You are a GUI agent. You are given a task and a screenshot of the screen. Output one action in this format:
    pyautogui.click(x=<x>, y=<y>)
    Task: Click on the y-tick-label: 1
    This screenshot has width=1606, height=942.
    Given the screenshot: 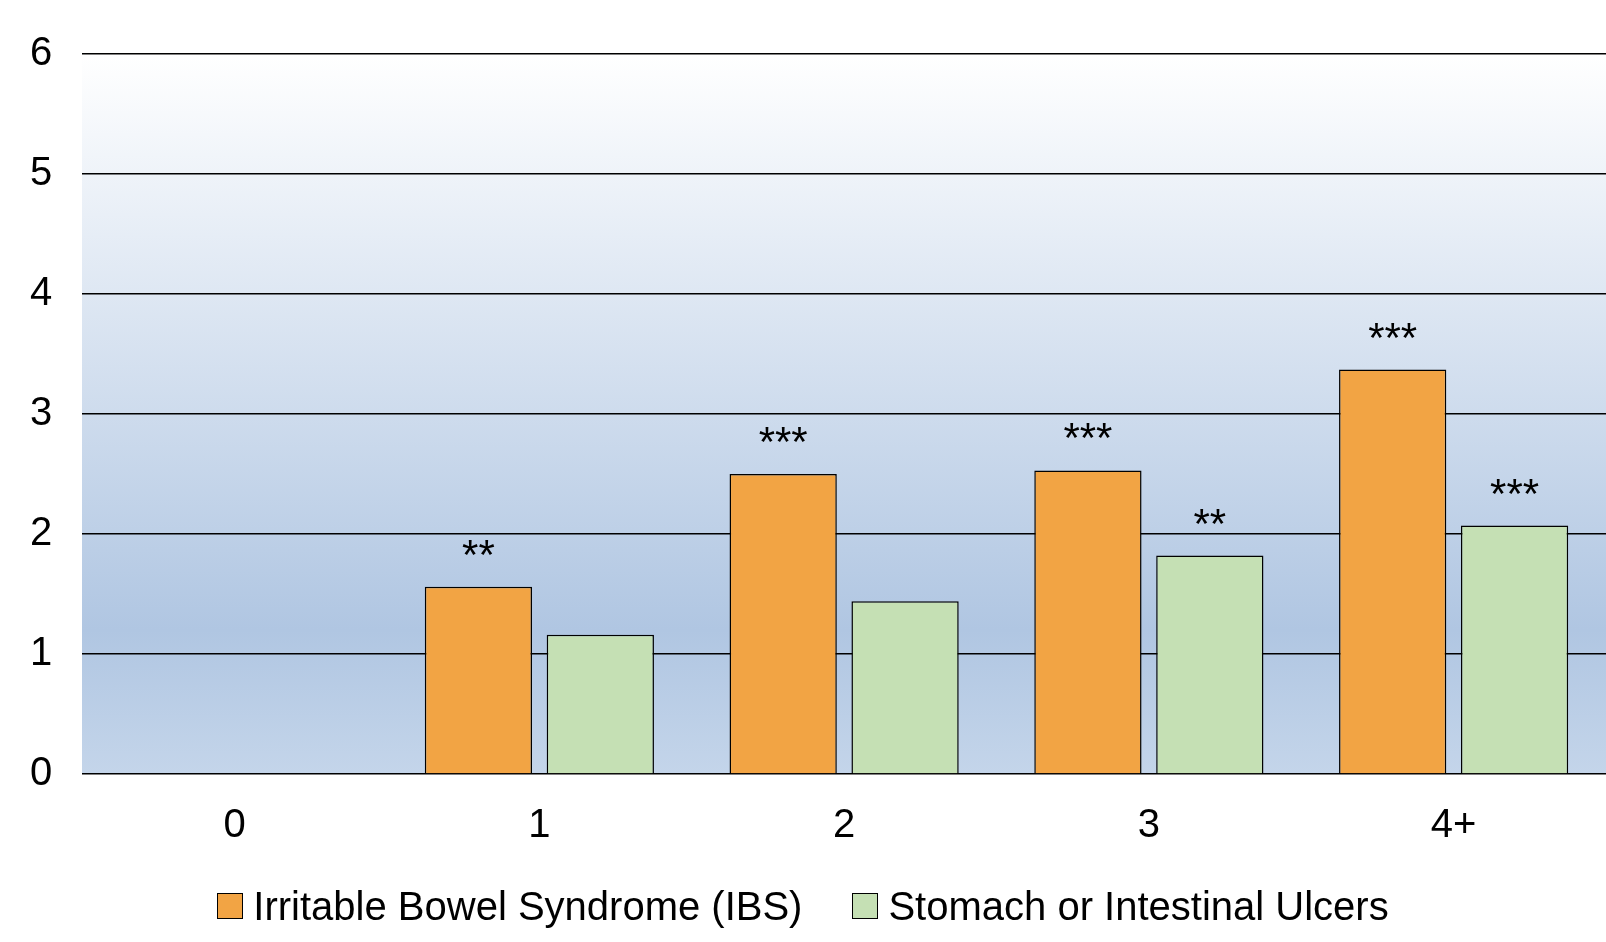 What is the action you would take?
    pyautogui.click(x=41, y=651)
    